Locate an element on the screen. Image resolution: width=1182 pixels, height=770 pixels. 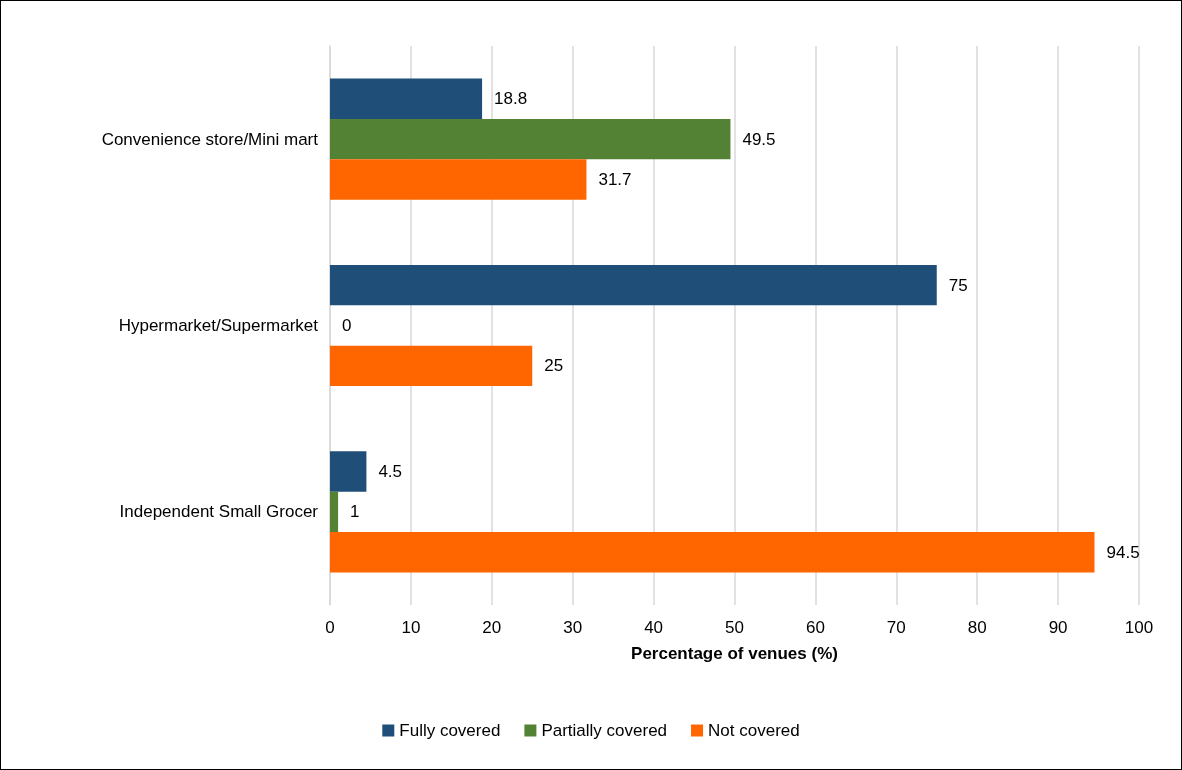
x-tick-label: 0 is located at coordinates (330, 627).